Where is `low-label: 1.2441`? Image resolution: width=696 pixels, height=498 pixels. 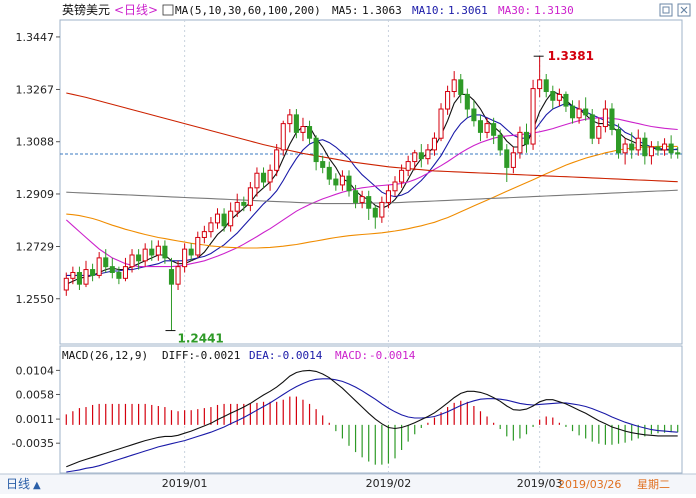
low-label: 1.2441 is located at coordinates (200, 339).